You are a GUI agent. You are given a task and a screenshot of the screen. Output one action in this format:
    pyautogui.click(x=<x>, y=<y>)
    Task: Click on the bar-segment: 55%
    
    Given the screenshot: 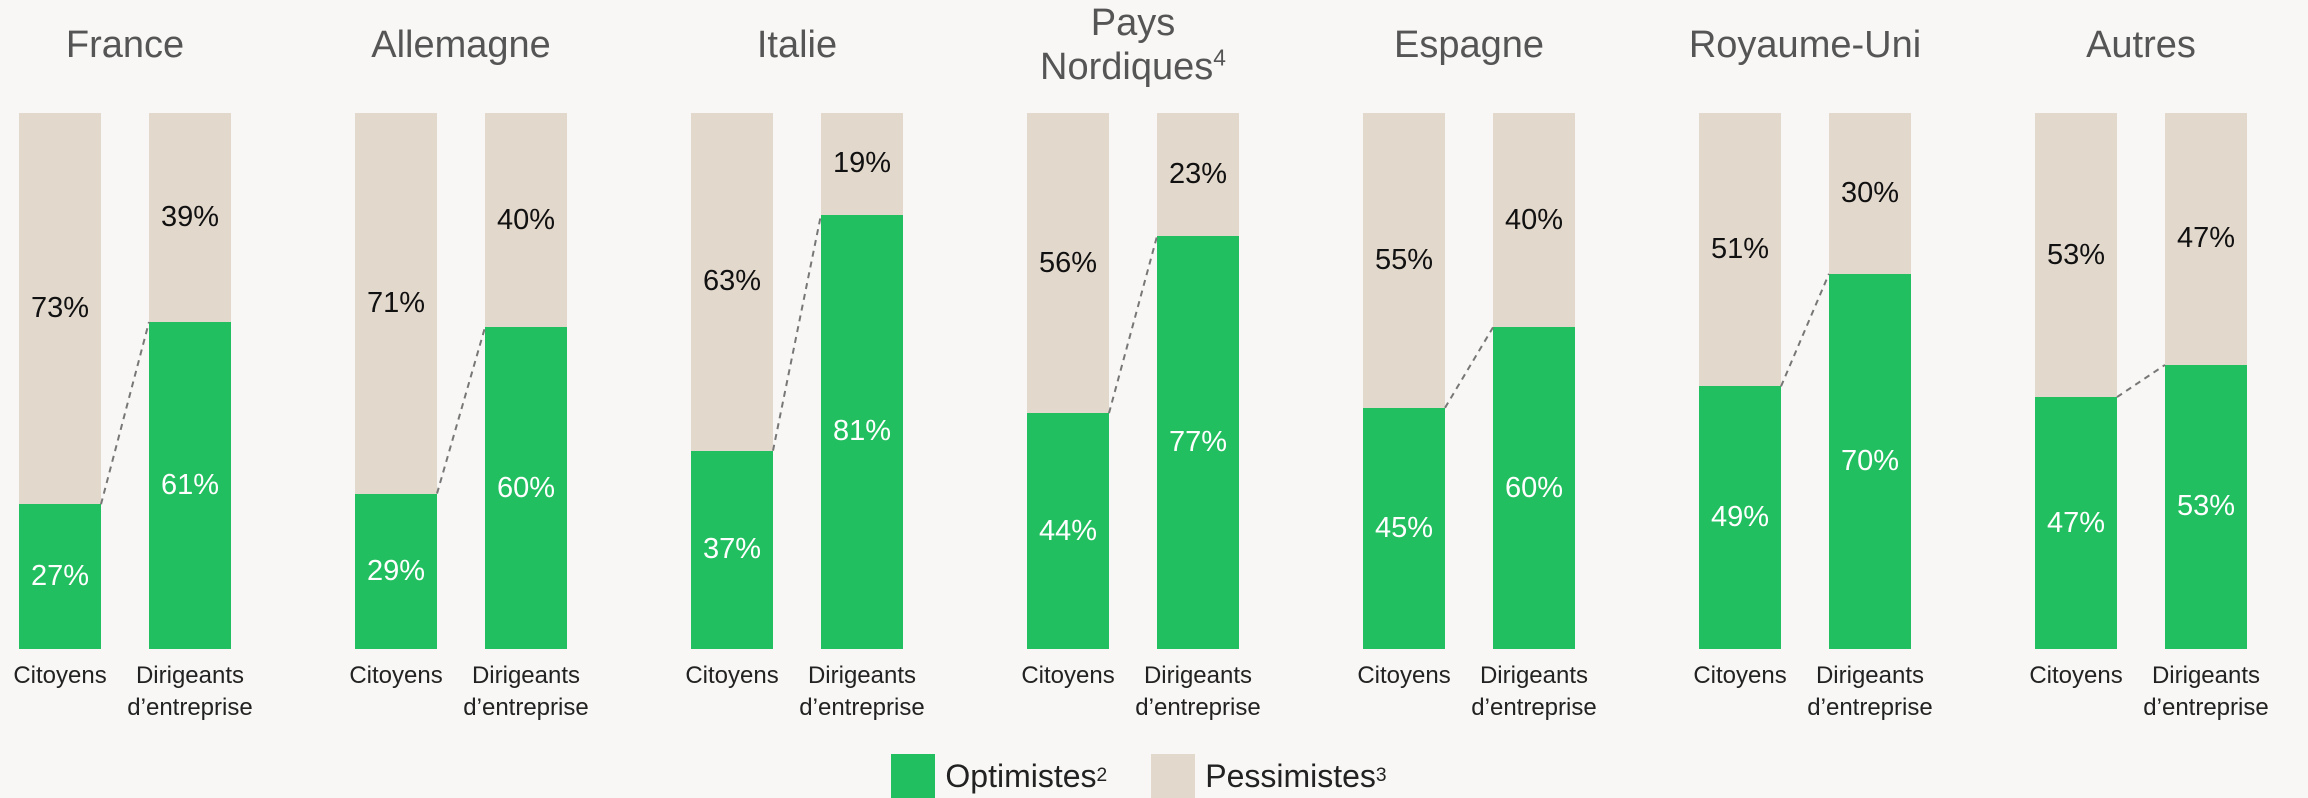 What is the action you would take?
    pyautogui.click(x=1404, y=260)
    